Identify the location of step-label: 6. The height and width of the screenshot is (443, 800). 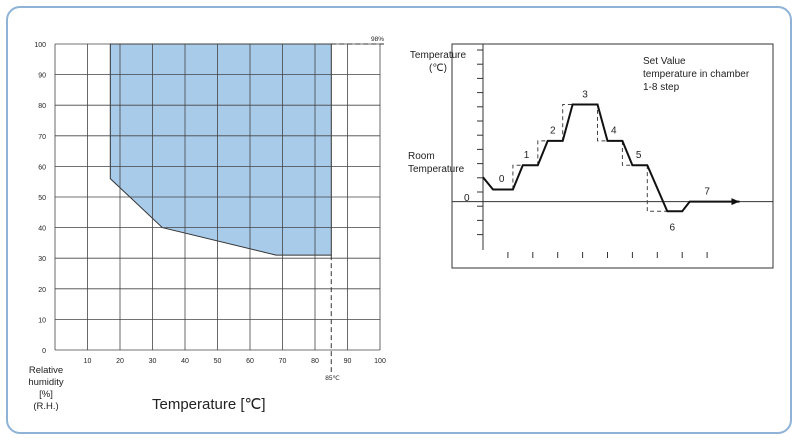
(672, 228).